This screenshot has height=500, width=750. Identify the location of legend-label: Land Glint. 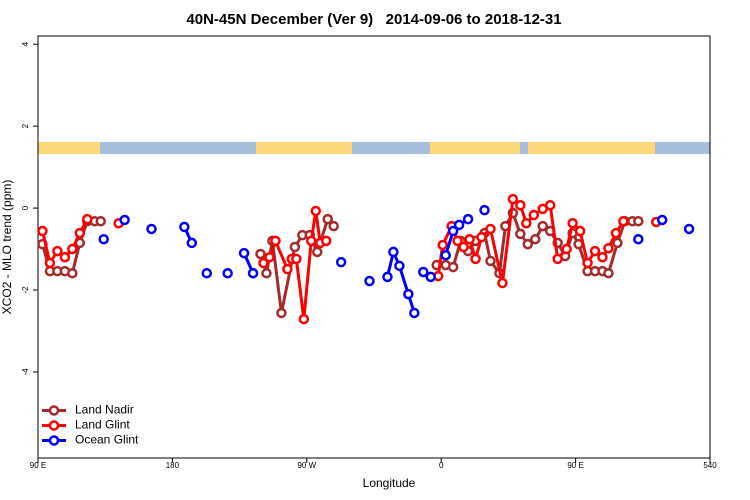
(102, 425).